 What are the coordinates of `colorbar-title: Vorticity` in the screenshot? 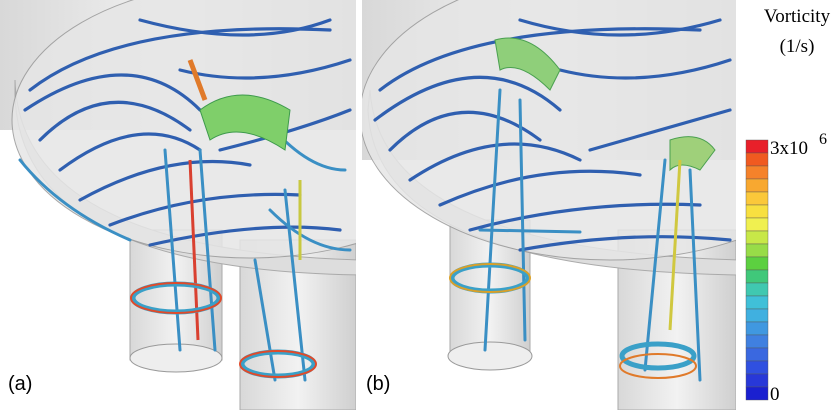 It's located at (797, 16).